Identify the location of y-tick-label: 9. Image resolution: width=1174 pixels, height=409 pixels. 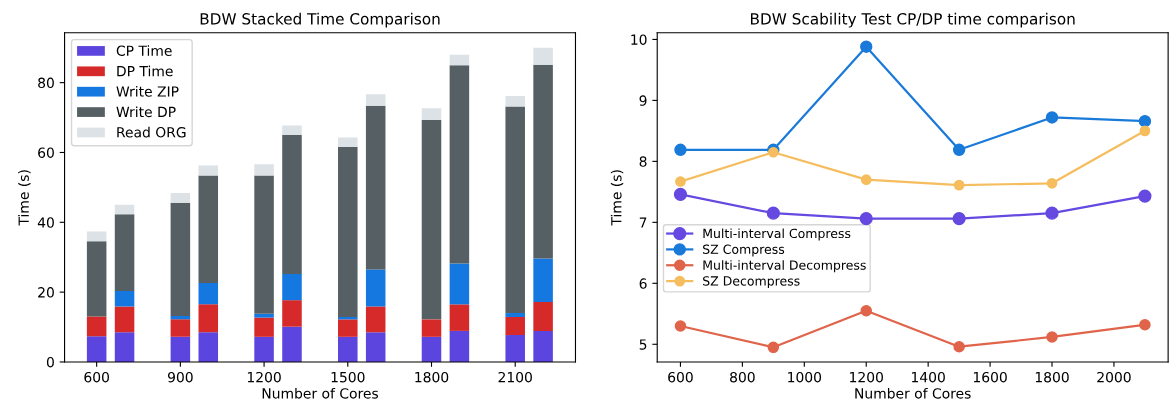
(643, 100).